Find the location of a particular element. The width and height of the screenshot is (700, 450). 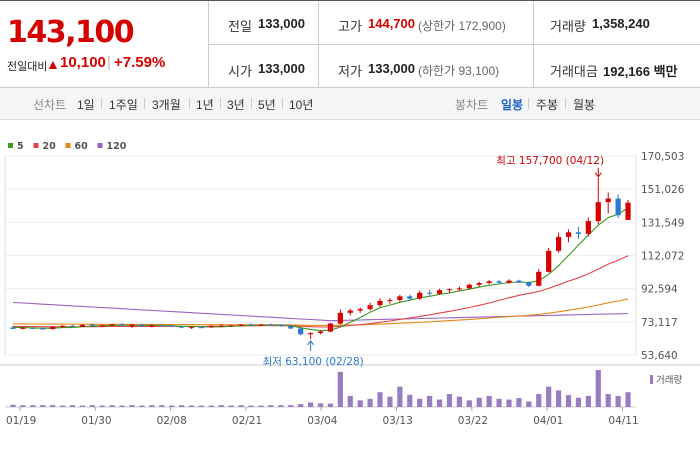

prev-close-label: 전일 is located at coordinates (240, 26).